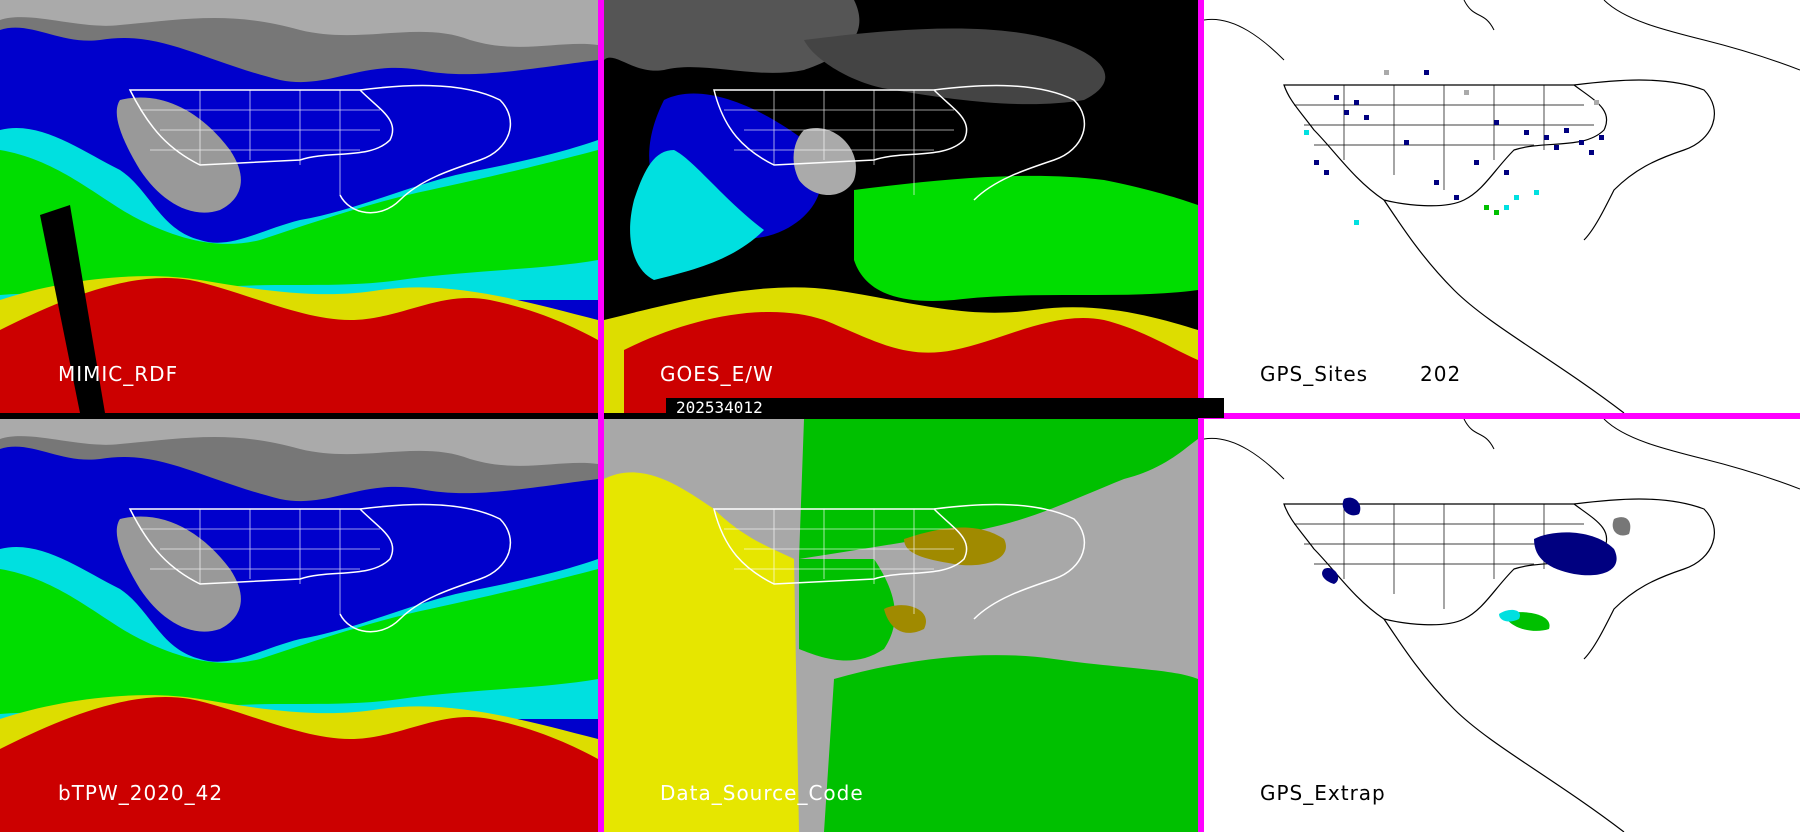  Describe the element at coordinates (1314, 374) in the screenshot. I see `panel-label: GPS_Sites` at that location.